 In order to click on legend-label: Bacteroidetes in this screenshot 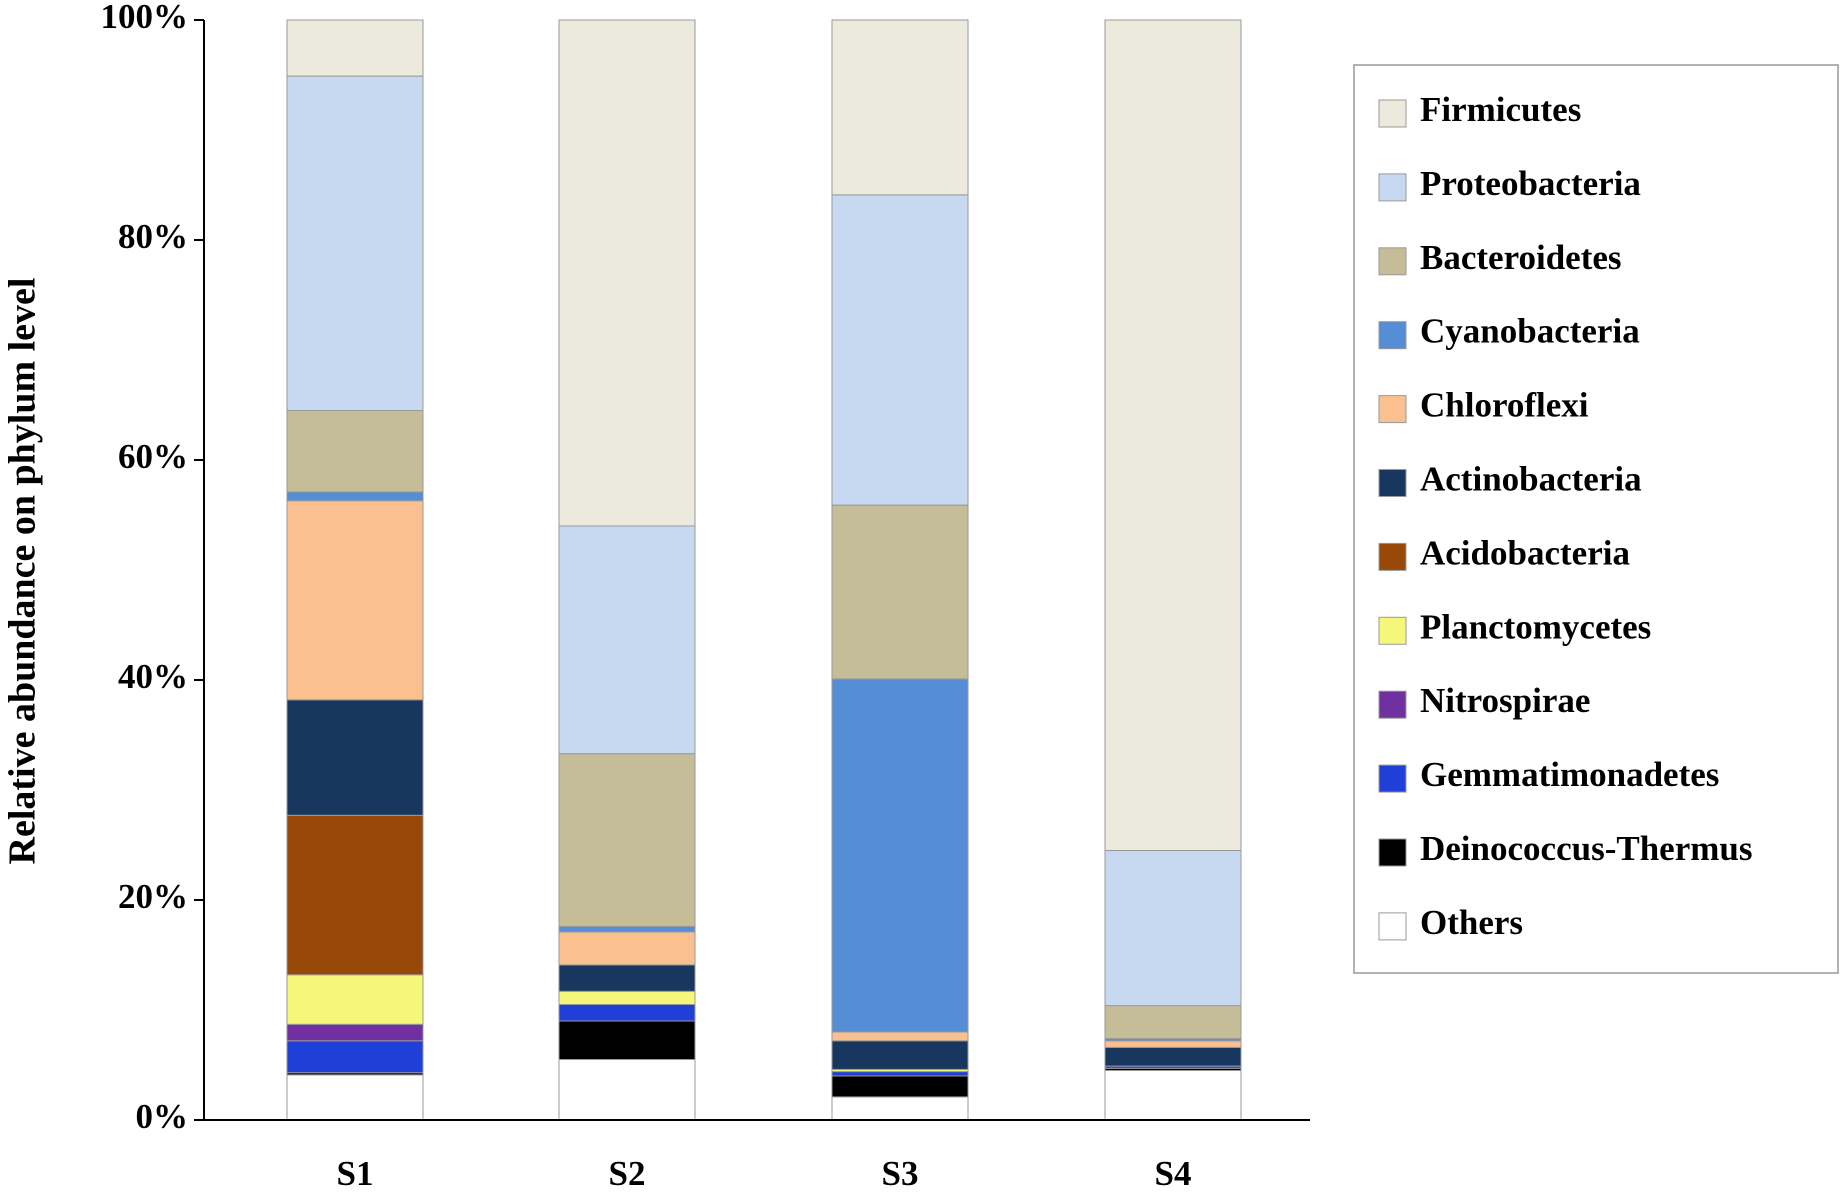, I will do `click(1521, 257)`.